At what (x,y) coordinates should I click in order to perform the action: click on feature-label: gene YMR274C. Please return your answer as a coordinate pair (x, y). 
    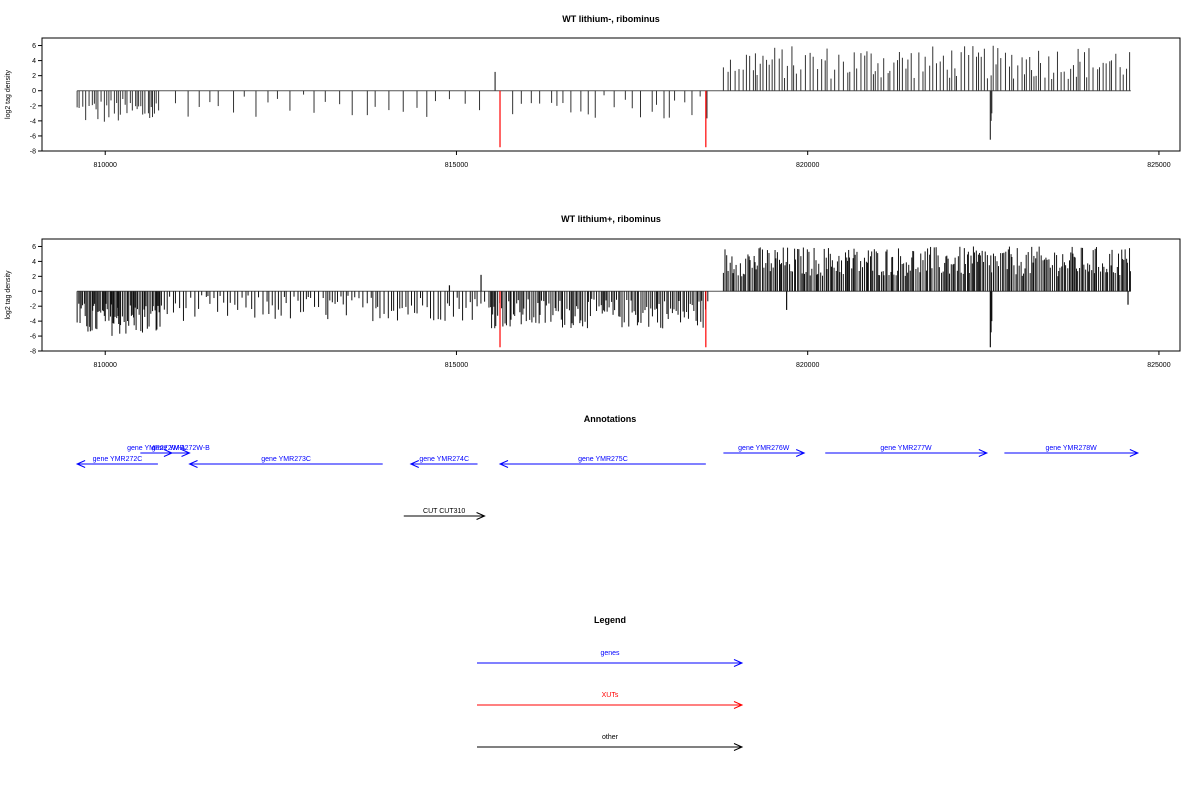
    Looking at the image, I should click on (444, 459).